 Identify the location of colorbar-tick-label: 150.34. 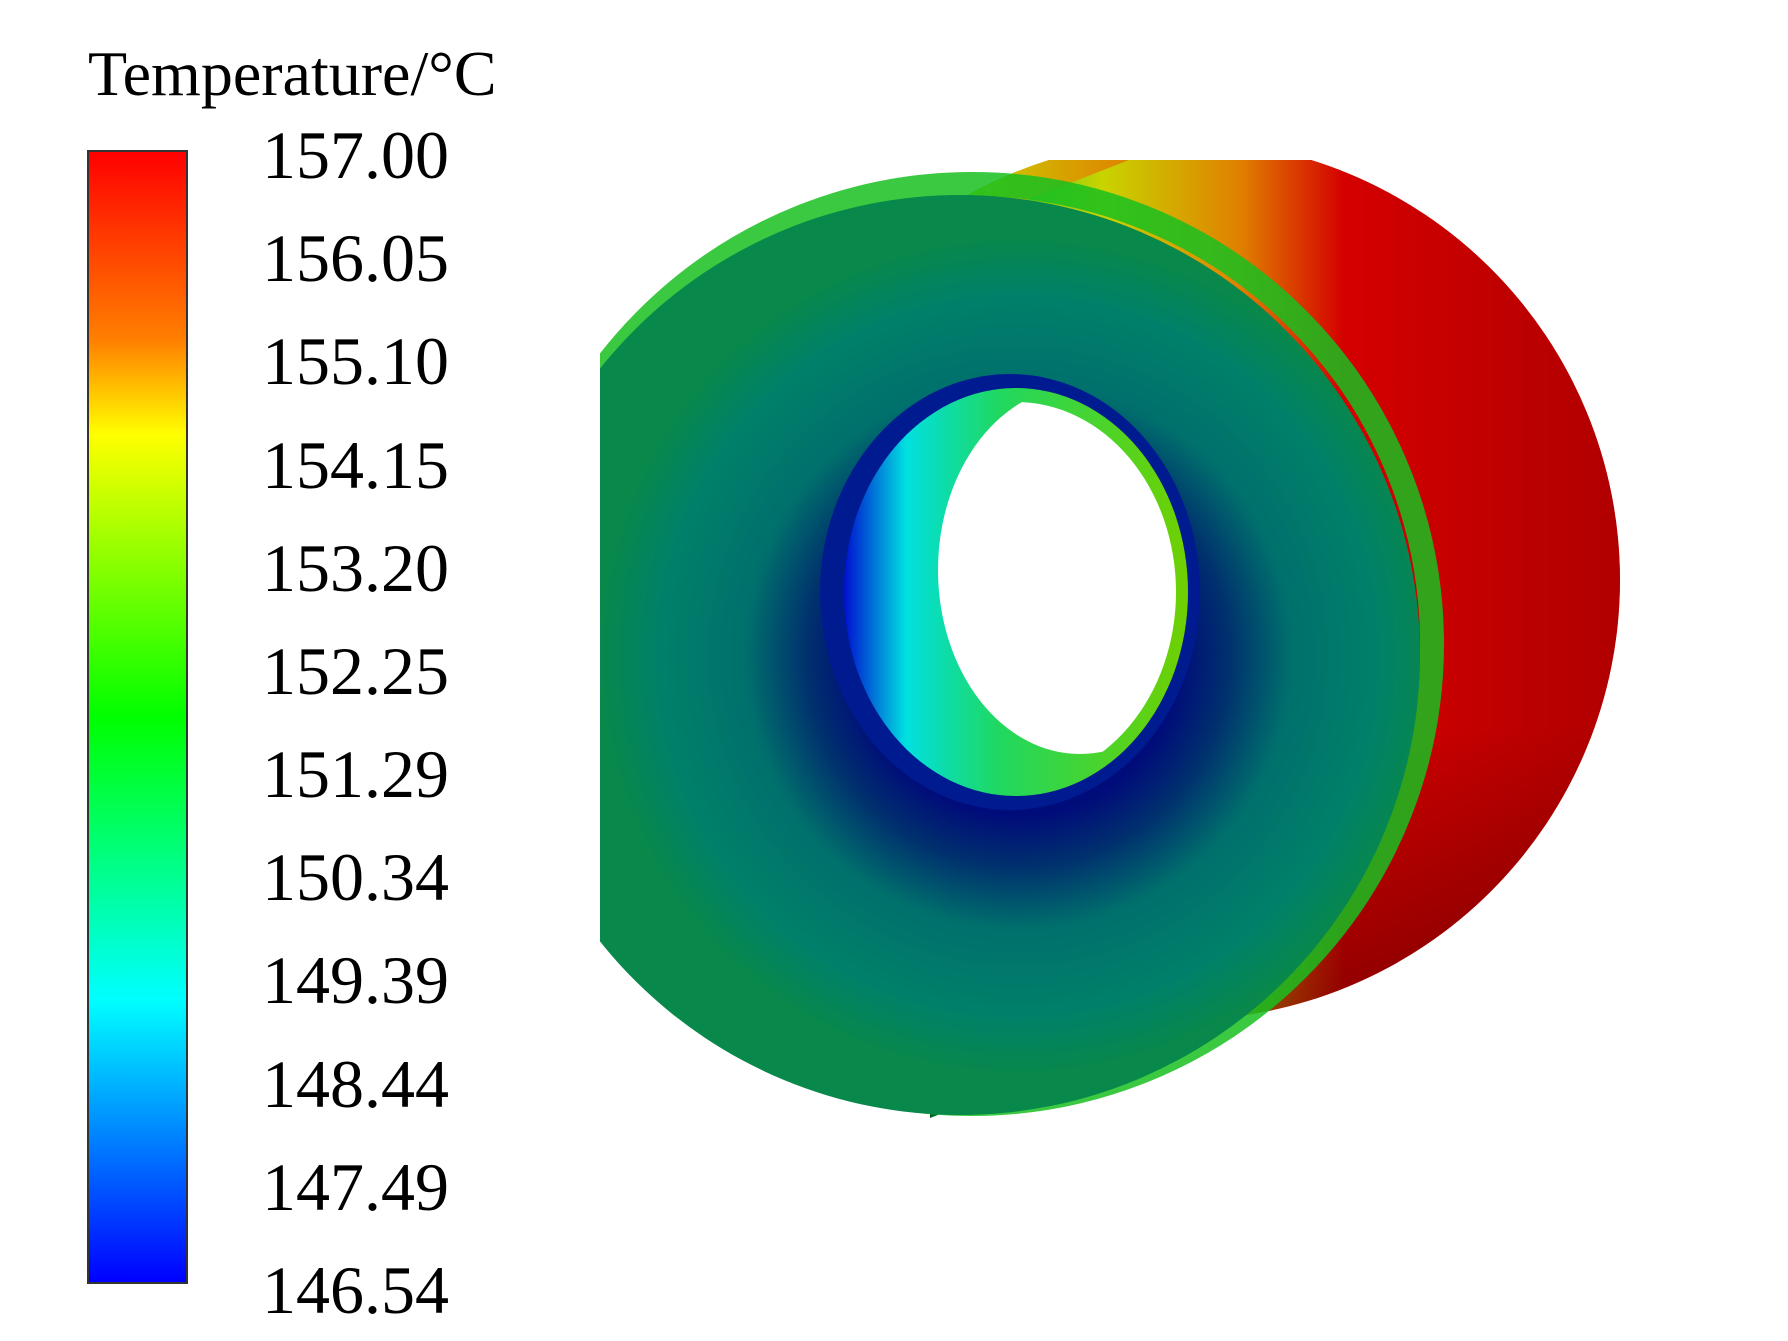
(355, 877).